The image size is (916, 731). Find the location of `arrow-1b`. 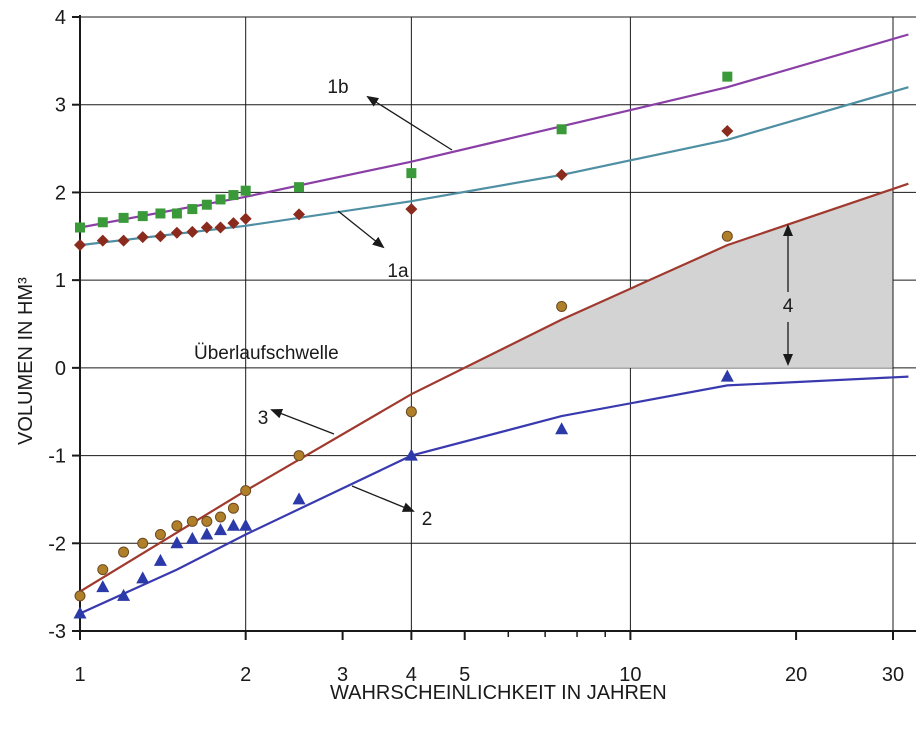

arrow-1b is located at coordinates (409, 123).